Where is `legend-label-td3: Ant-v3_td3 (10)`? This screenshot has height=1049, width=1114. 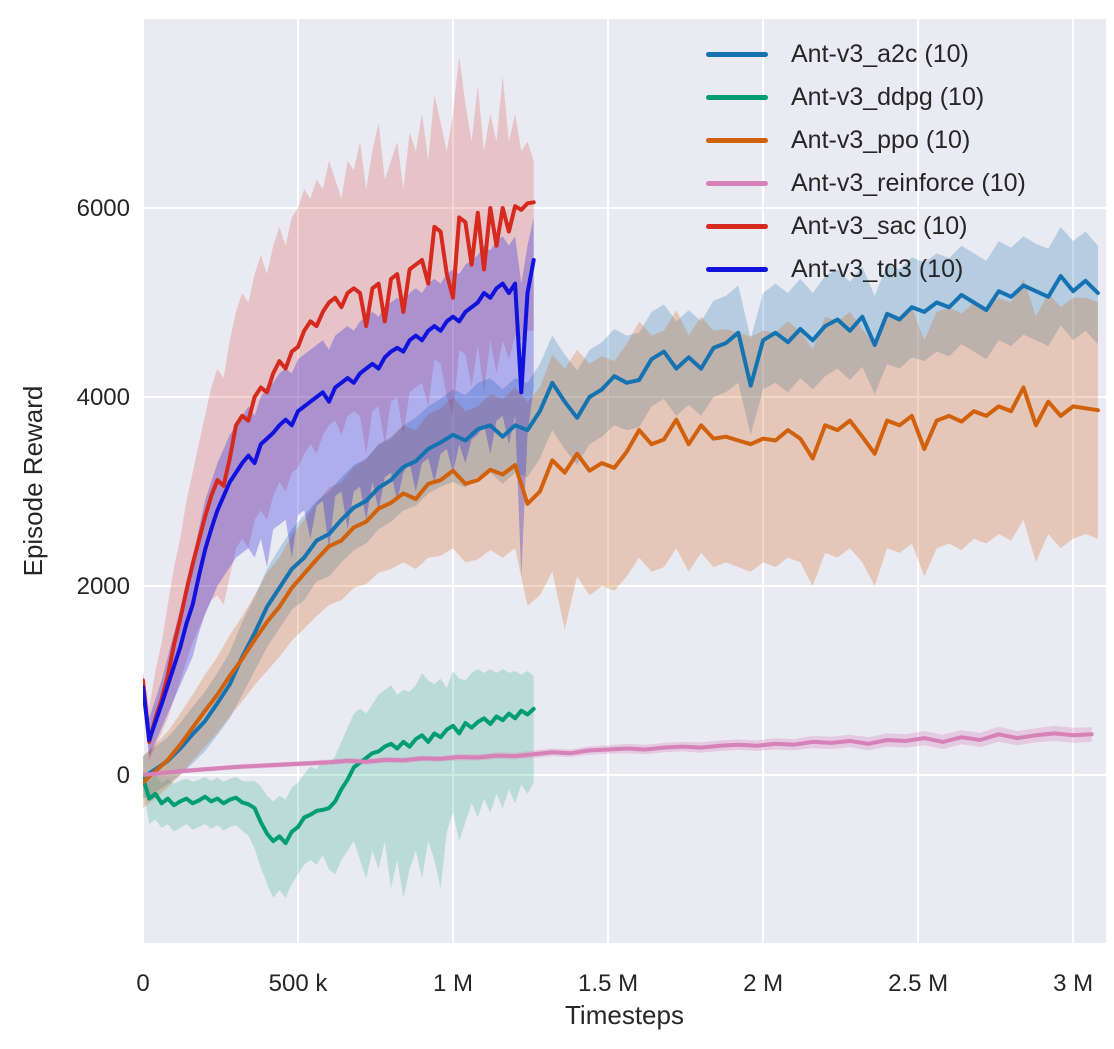 legend-label-td3: Ant-v3_td3 (10) is located at coordinates (877, 269).